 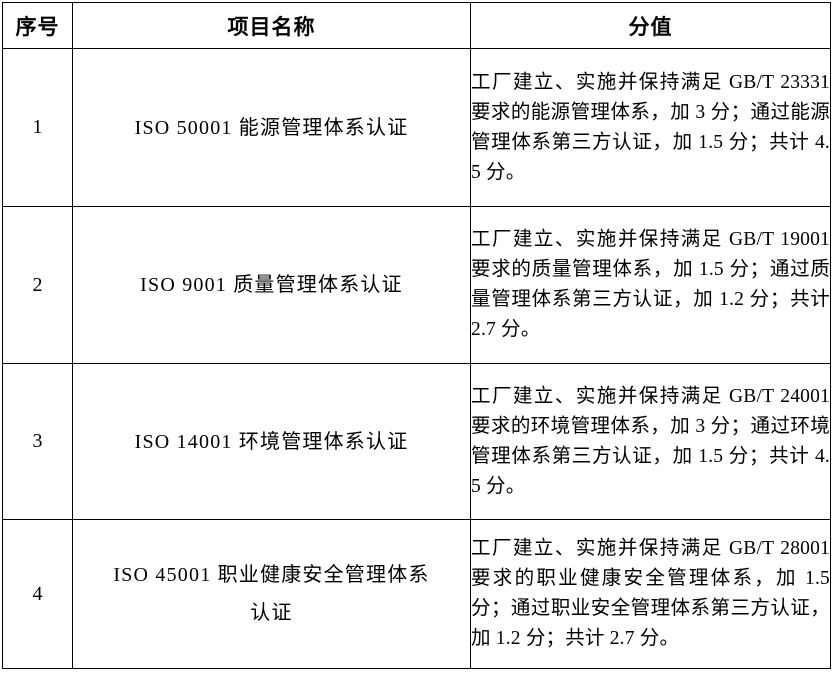 I want to click on row-project-name: ISO 50001 能源管理体系认证, so click(x=271, y=127).